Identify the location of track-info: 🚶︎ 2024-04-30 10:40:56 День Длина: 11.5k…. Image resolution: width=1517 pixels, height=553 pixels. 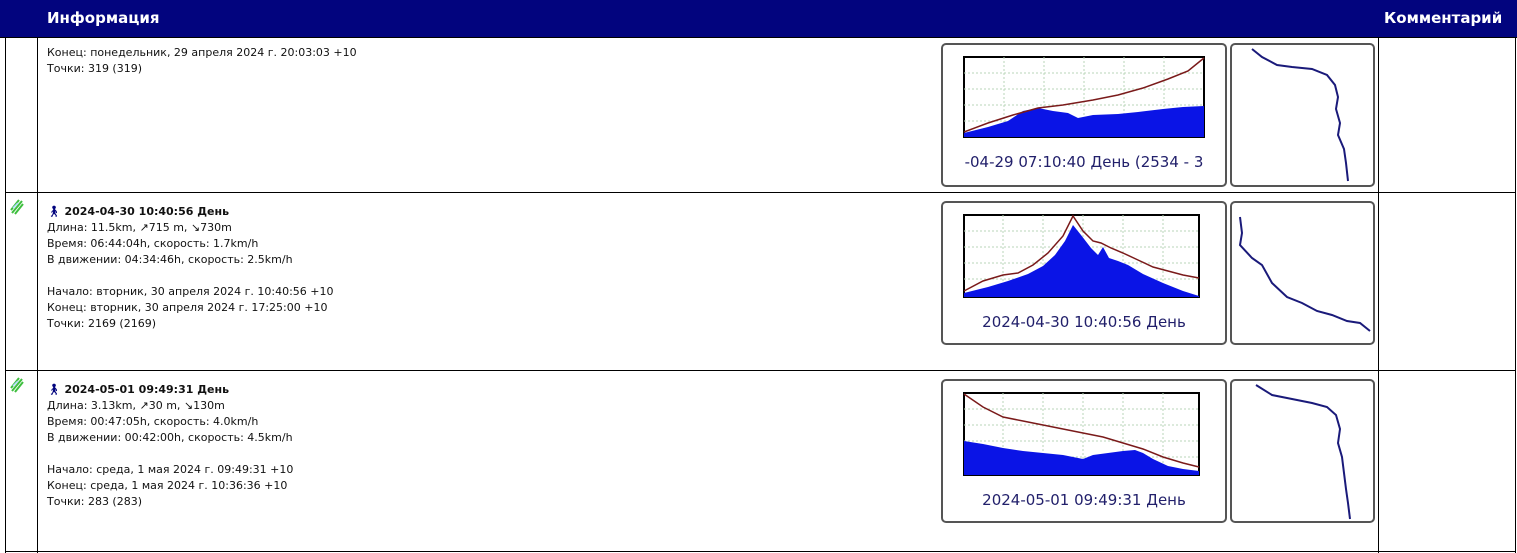
(190, 268).